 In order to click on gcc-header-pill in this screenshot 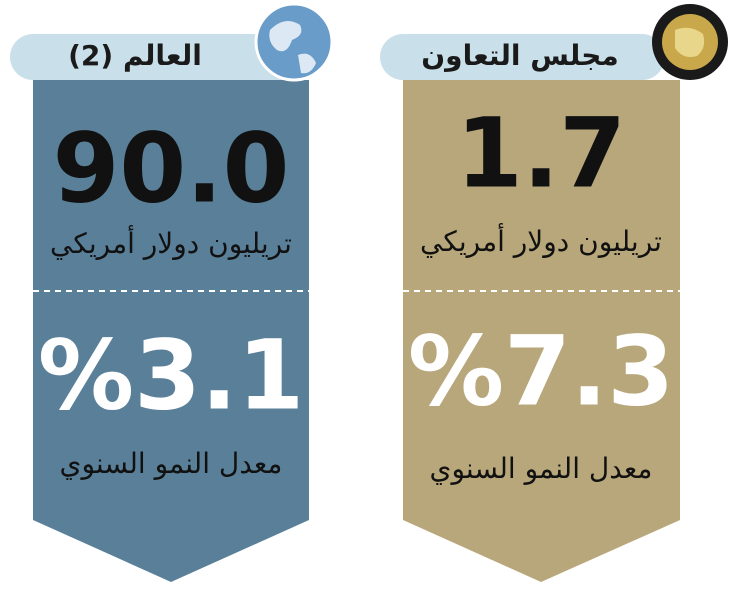, I will do `click(522, 57)`.